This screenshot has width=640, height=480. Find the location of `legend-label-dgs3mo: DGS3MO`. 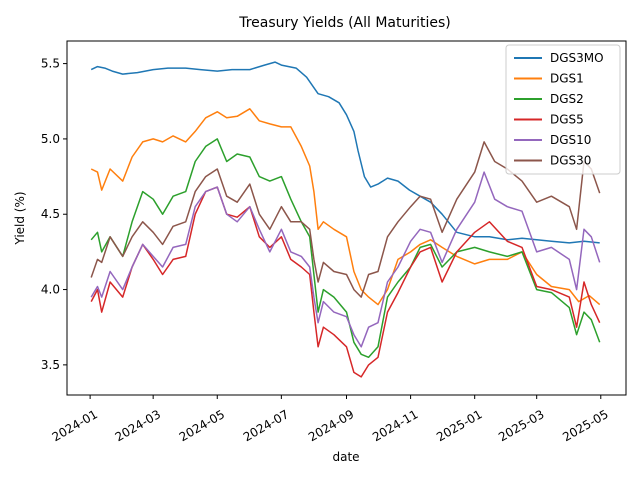

legend-label-dgs3mo: DGS3MO is located at coordinates (577, 58).